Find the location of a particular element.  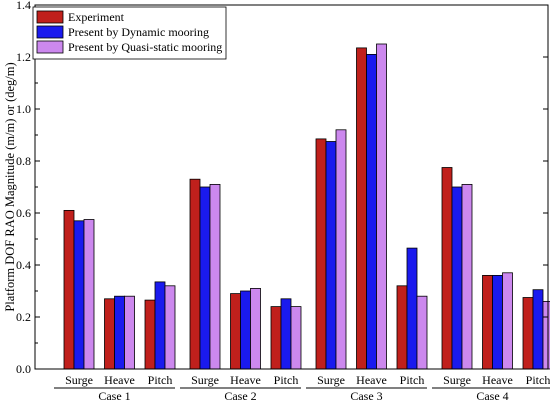

y-tick-label: 1.4 is located at coordinates (23, 6).